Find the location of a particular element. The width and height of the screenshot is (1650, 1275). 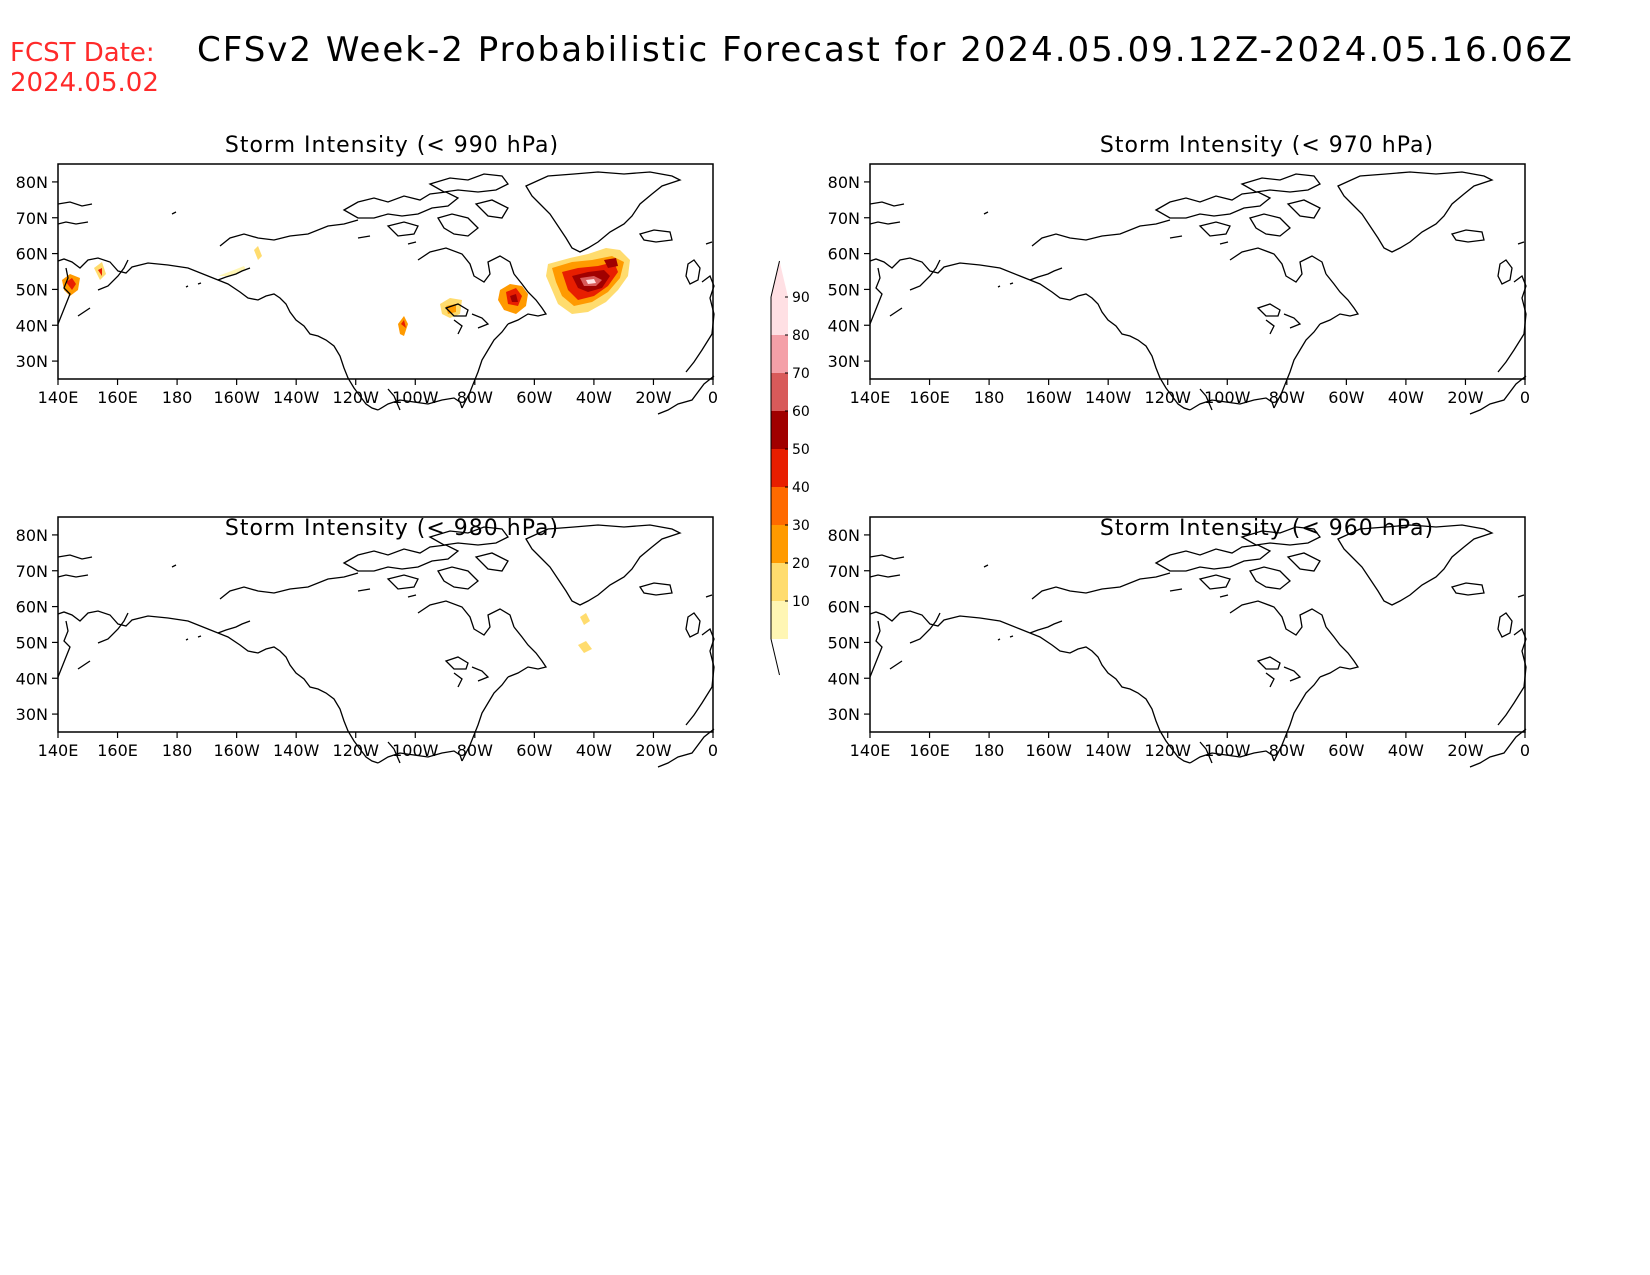

colorbar-label: 30 is located at coordinates (801, 526).